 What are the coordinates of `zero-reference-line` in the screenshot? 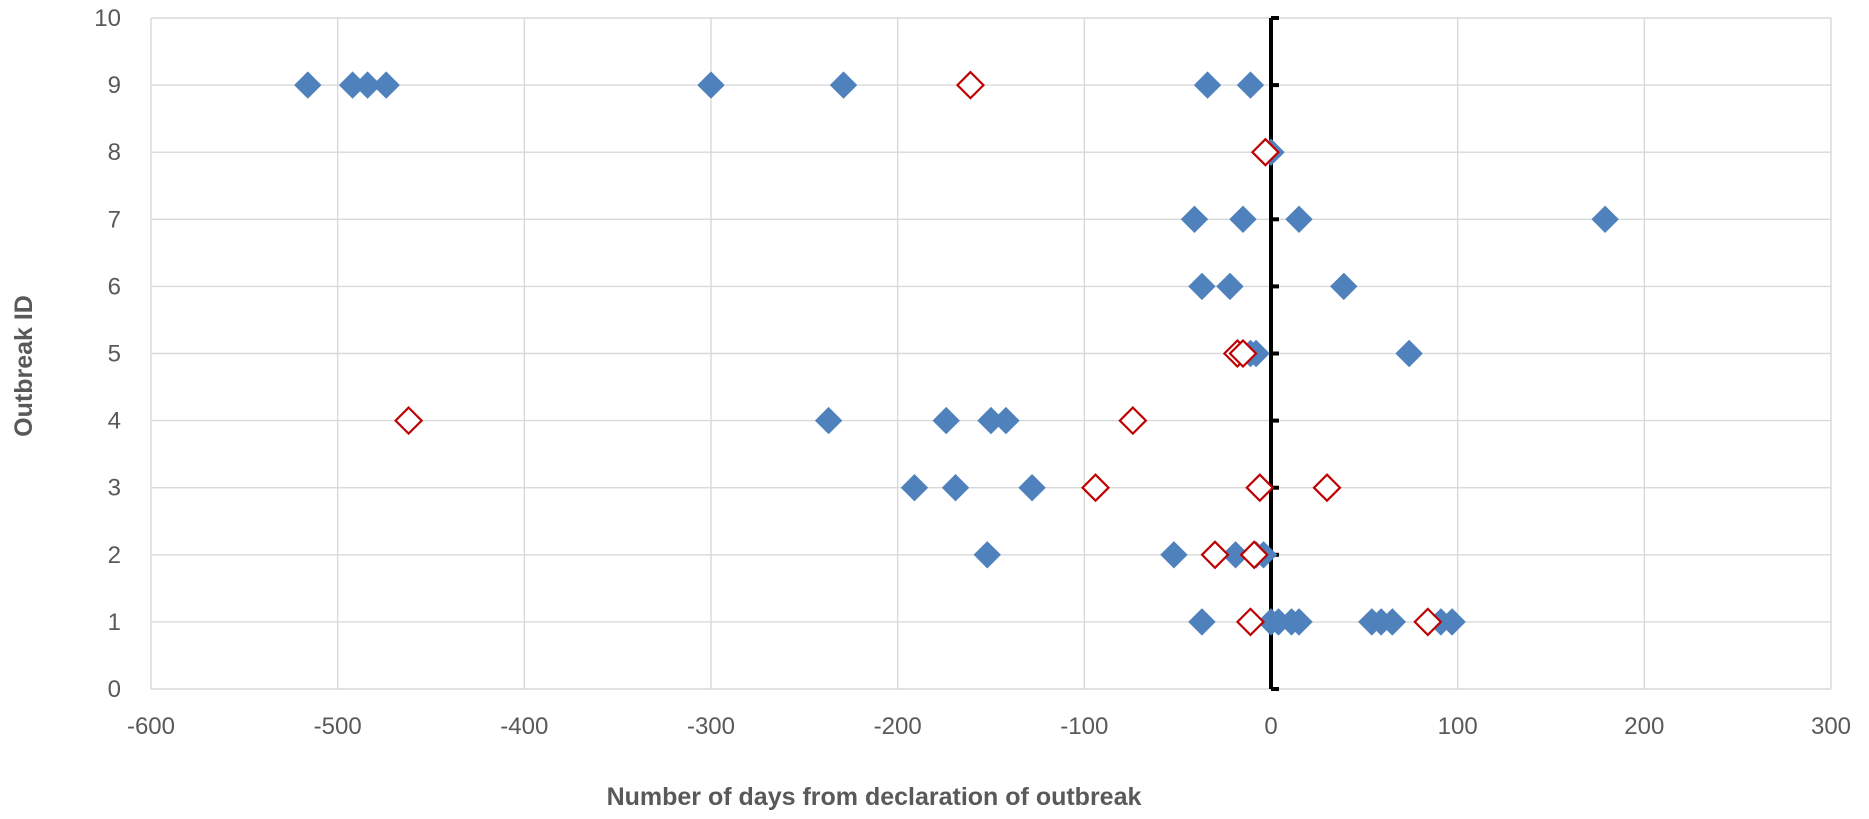 It's located at (1274, 353).